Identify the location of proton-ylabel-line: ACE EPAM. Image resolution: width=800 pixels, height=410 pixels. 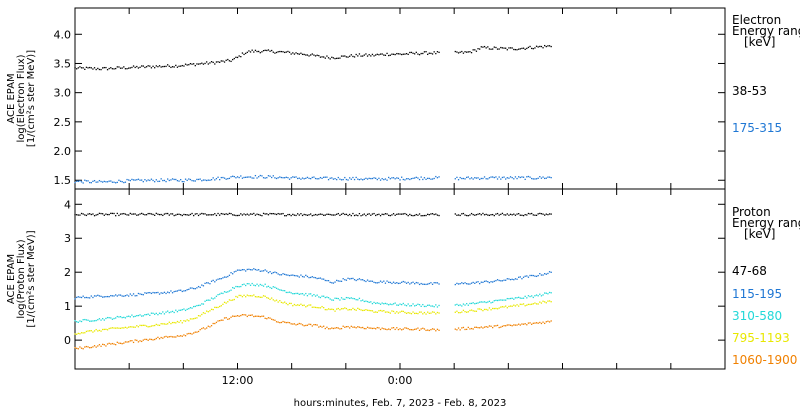
(11, 279).